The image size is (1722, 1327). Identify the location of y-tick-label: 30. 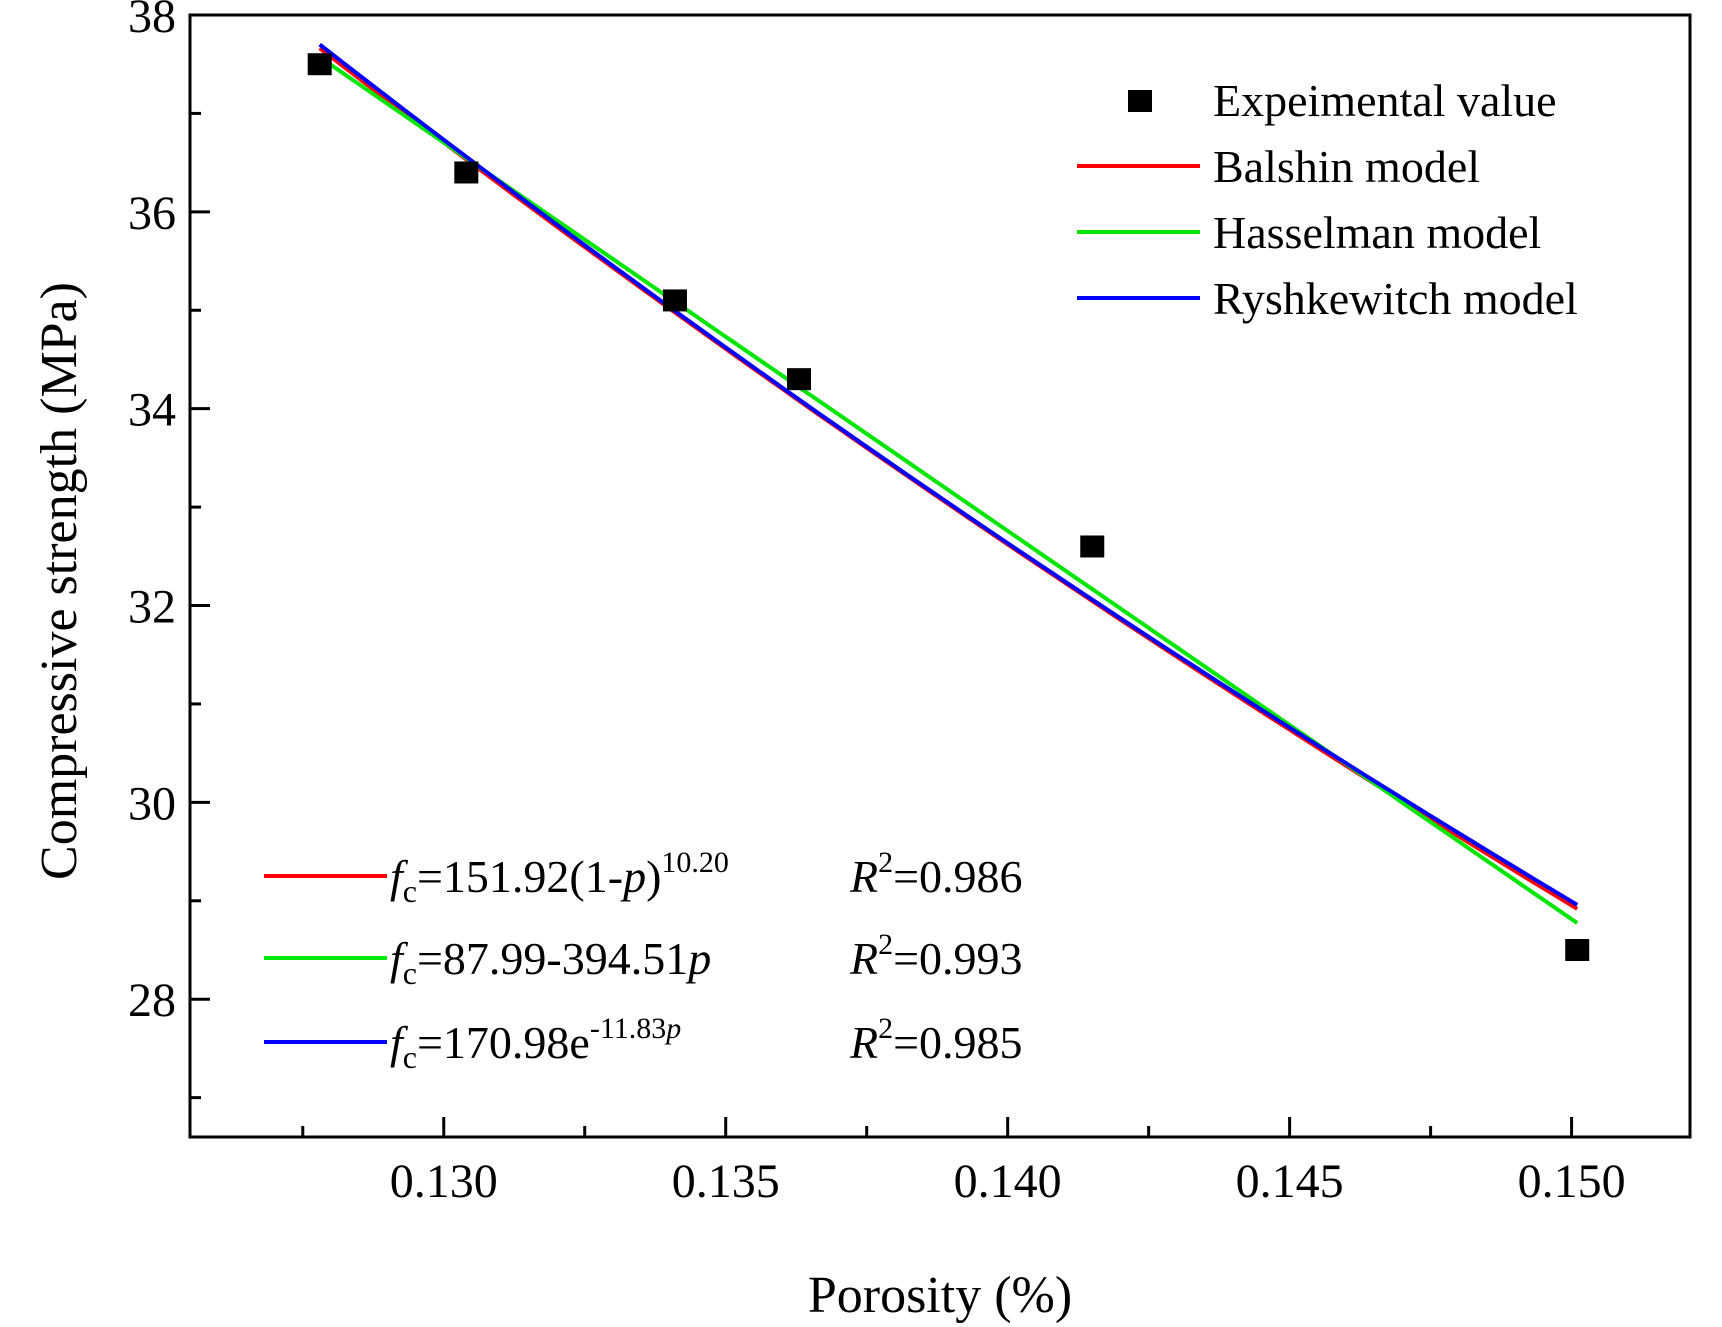
(152, 803).